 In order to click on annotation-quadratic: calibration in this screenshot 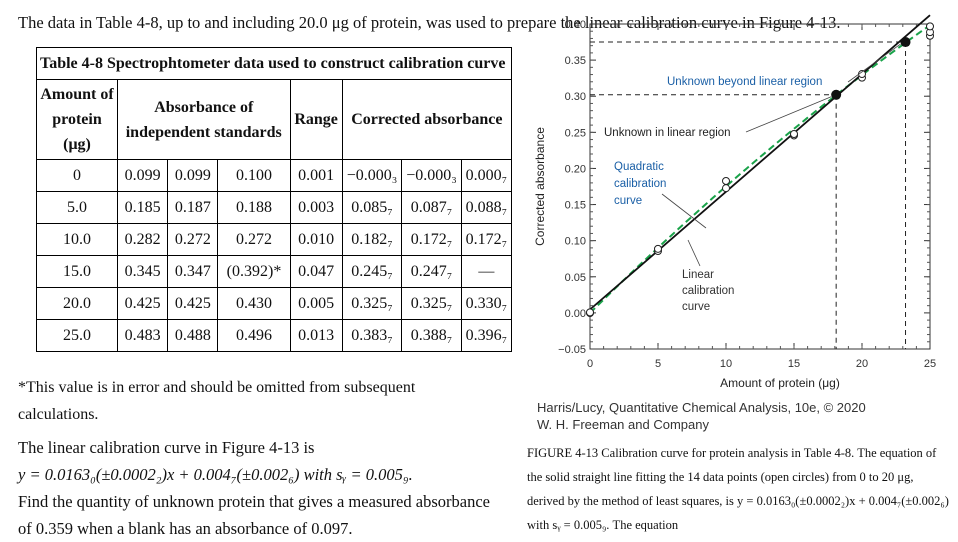, I will do `click(640, 184)`.